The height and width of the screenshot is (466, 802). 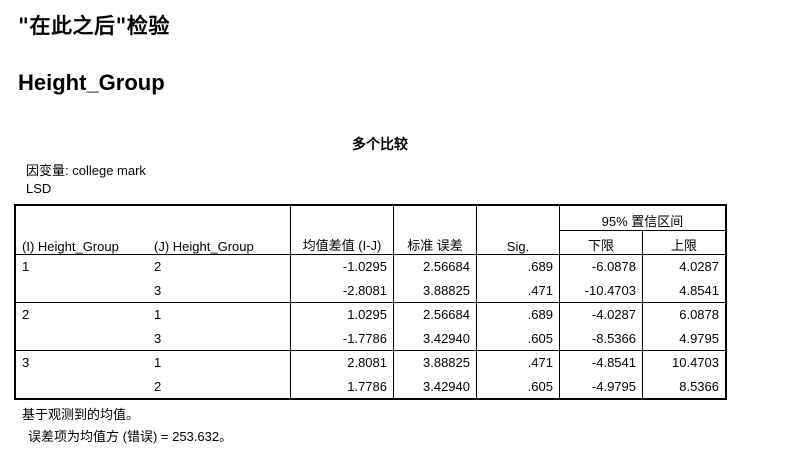 What do you see at coordinates (518, 230) in the screenshot?
I see `header-sig: Sig.` at bounding box center [518, 230].